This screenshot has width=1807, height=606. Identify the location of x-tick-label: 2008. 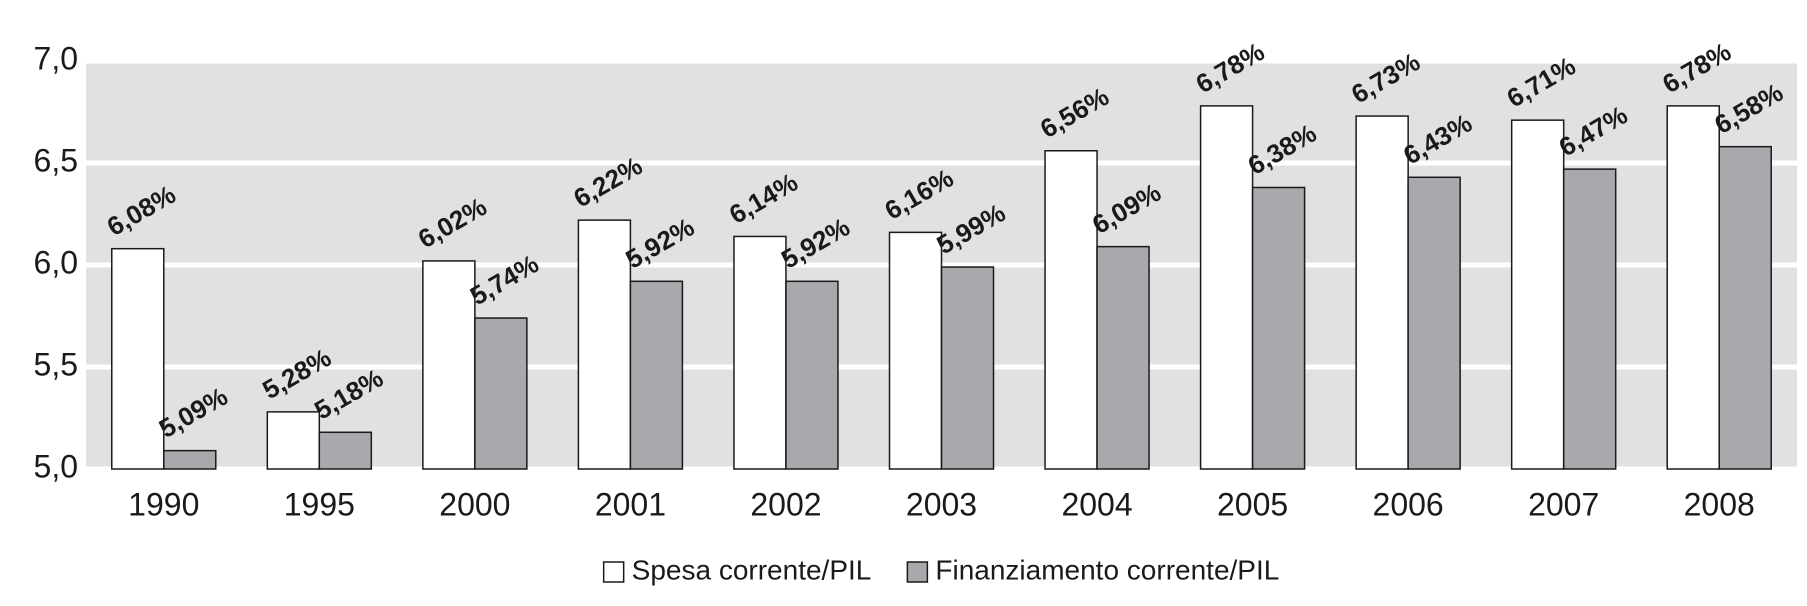
(1719, 504).